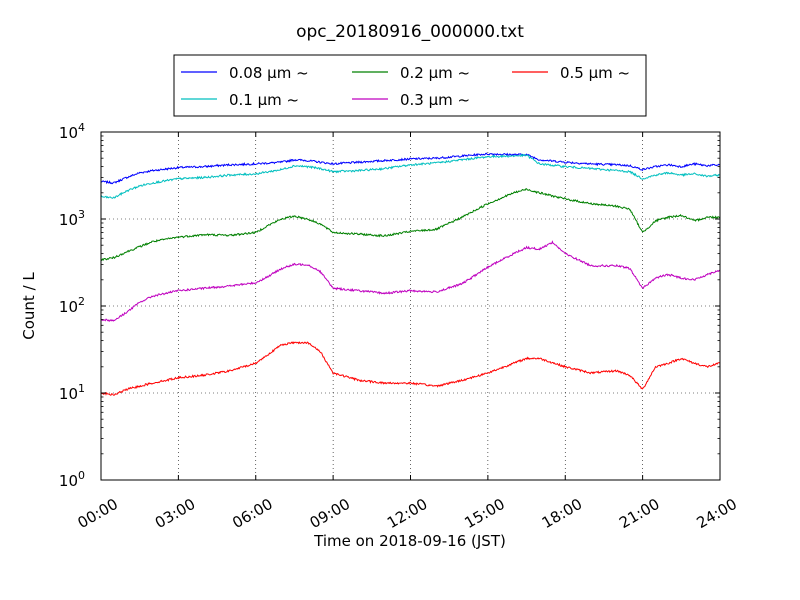 The height and width of the screenshot is (600, 800). I want to click on y-tick-exponent: 2, so click(81, 301).